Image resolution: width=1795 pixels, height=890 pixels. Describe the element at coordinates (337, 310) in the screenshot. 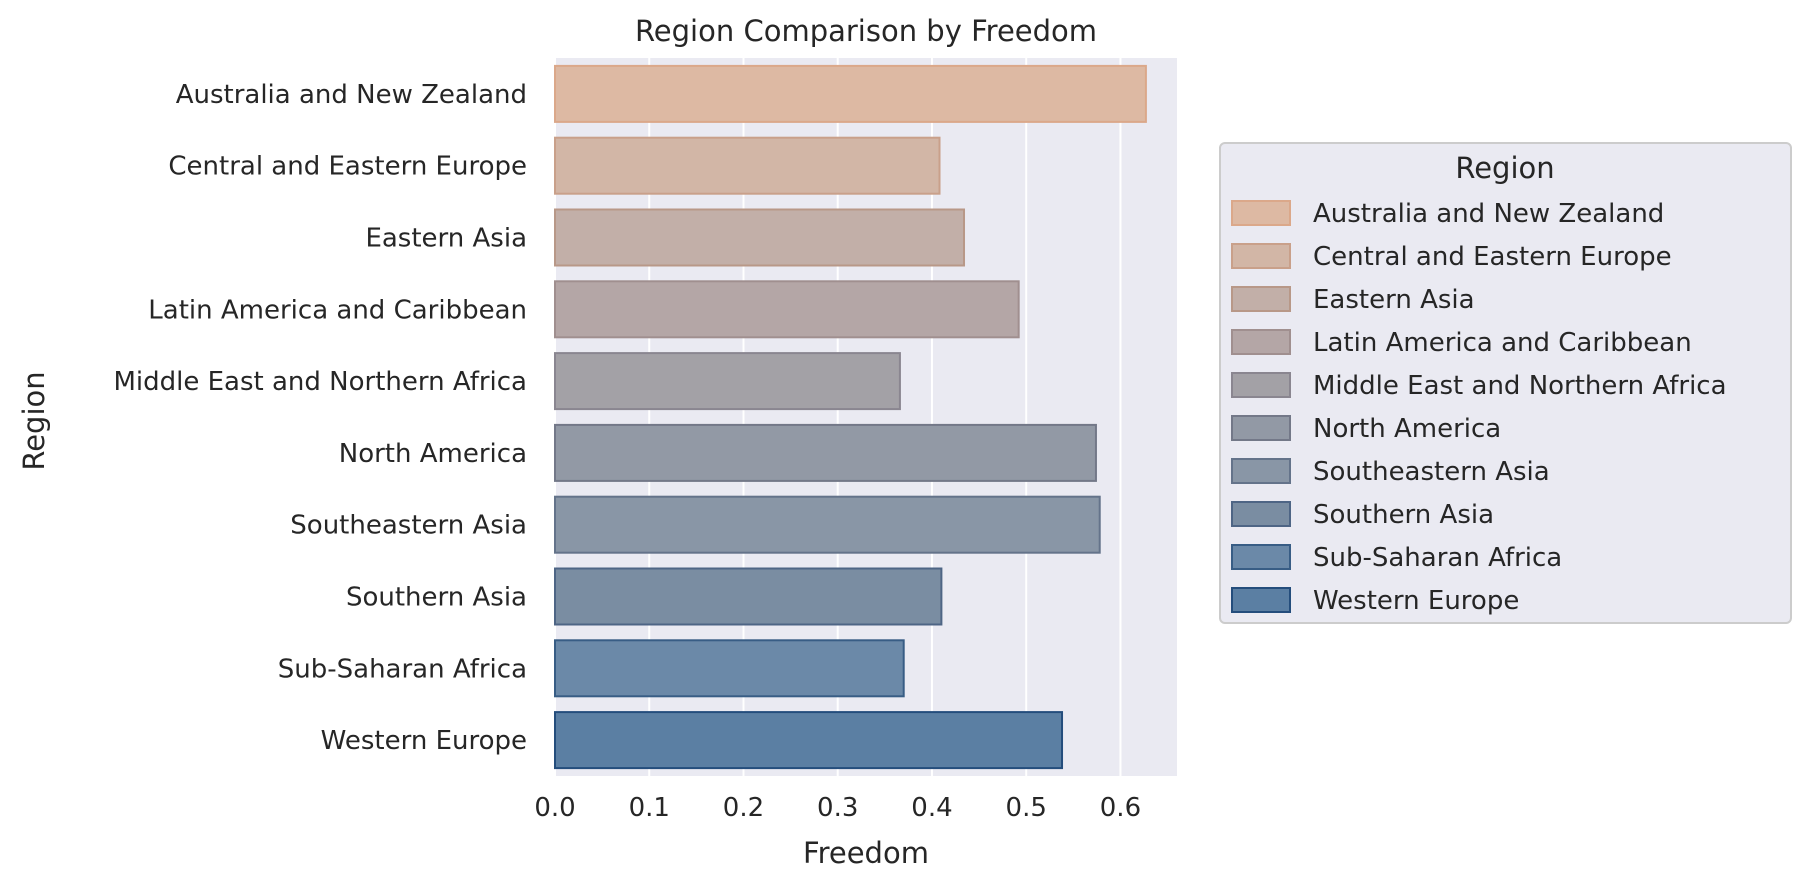

I see `y-category-label: Latin America and Caribbean` at that location.